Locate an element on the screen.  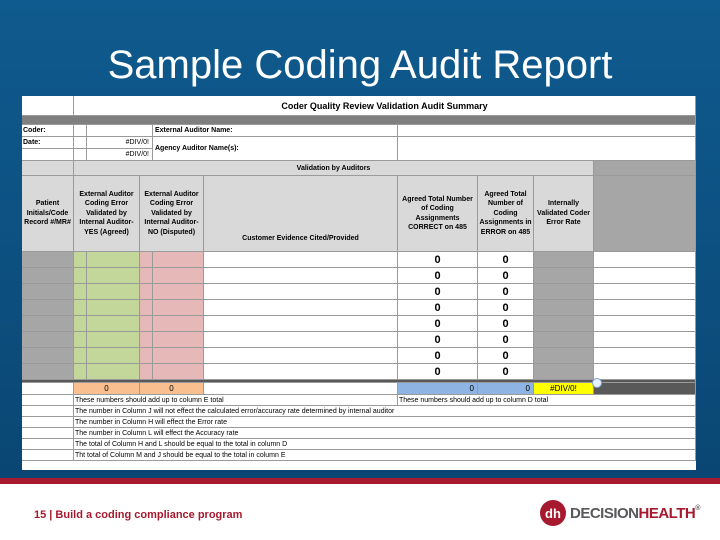
agency-auditor-value is located at coordinates (547, 149).